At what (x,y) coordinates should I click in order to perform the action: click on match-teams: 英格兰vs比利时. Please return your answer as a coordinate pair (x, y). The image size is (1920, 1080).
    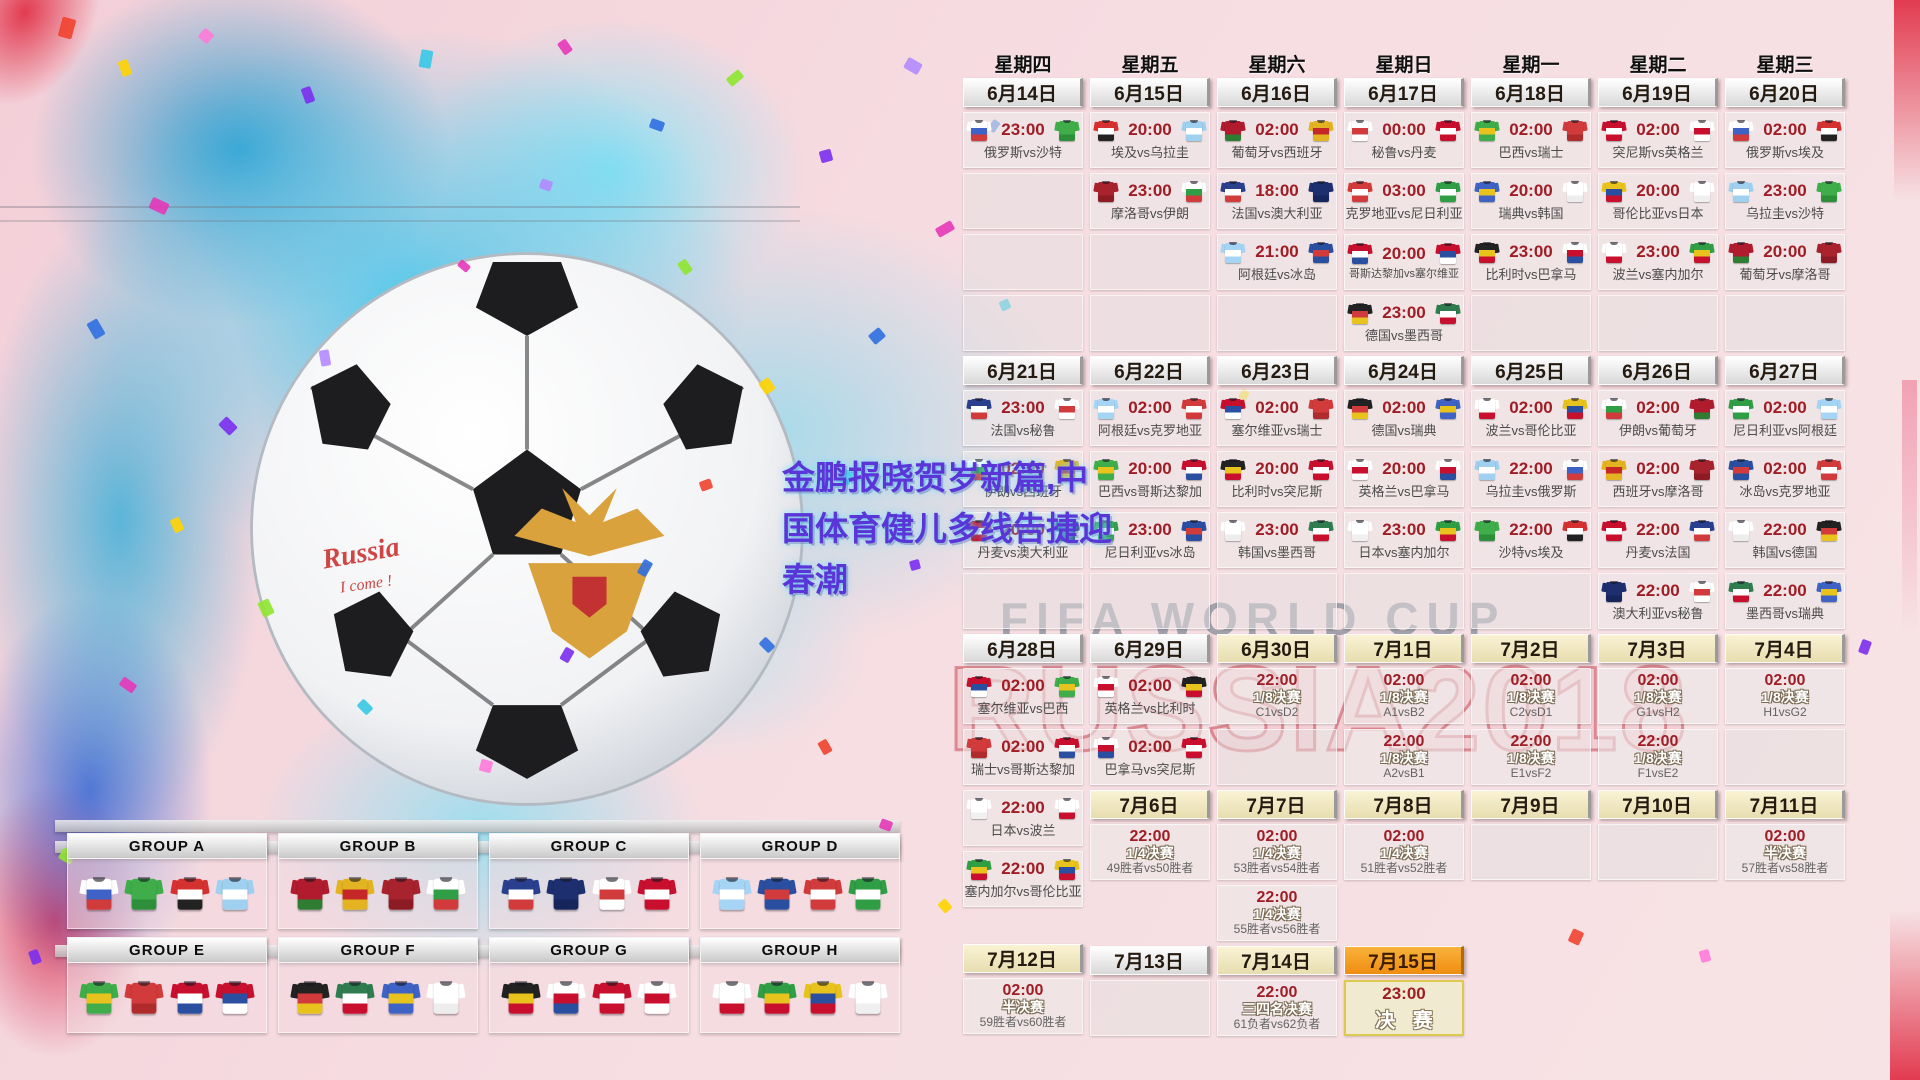
    Looking at the image, I should click on (1150, 708).